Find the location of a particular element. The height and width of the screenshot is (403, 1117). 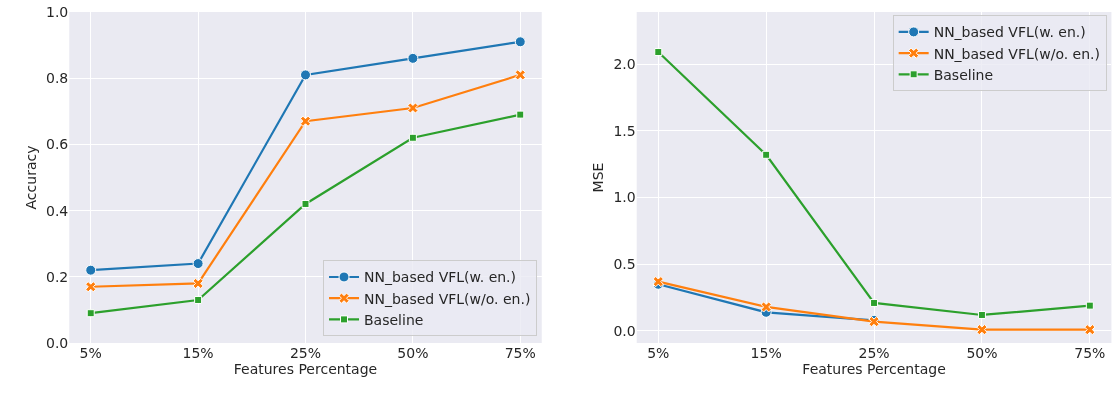

y-tick-label: 0.6 is located at coordinates (57, 144).